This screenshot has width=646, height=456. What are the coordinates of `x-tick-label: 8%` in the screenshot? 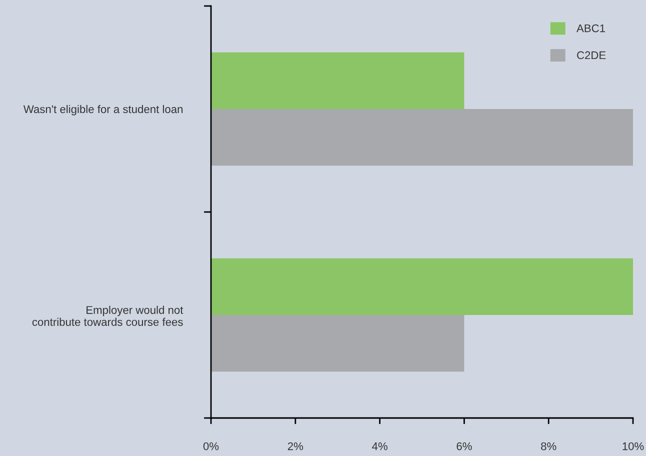 It's located at (548, 446).